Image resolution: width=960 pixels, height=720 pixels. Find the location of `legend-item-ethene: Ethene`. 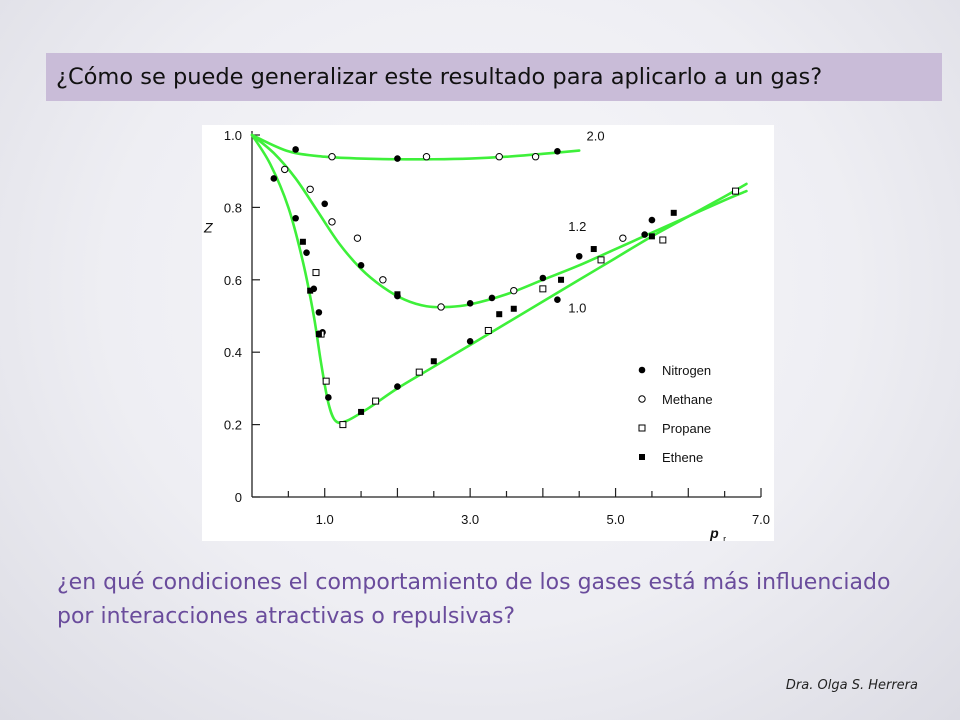

legend-item-ethene: Ethene is located at coordinates (671, 457).